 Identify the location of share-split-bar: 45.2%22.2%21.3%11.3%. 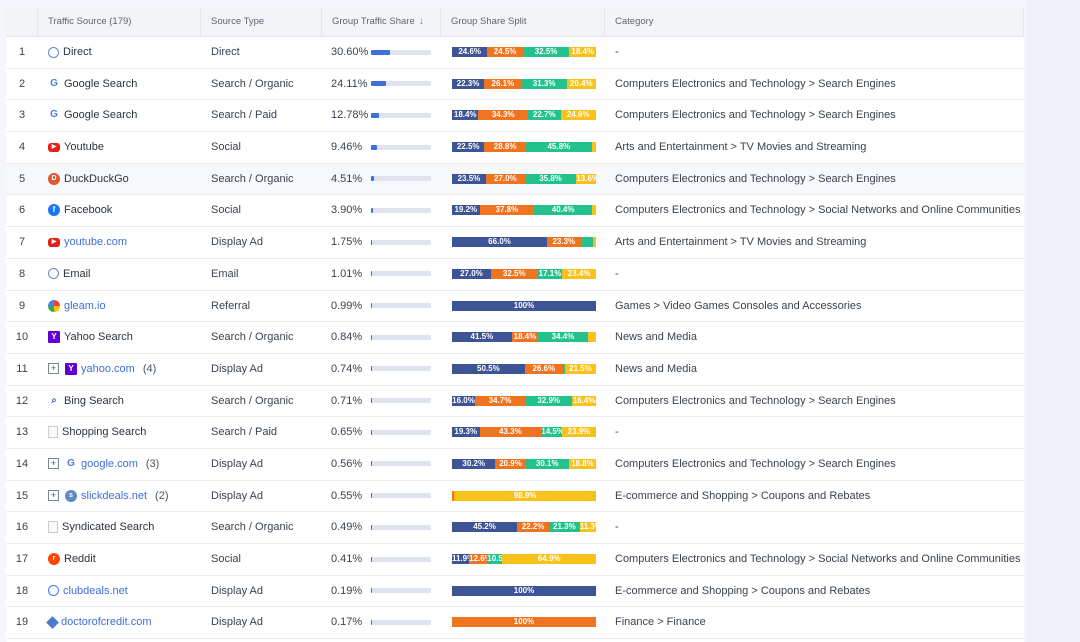
(524, 527).